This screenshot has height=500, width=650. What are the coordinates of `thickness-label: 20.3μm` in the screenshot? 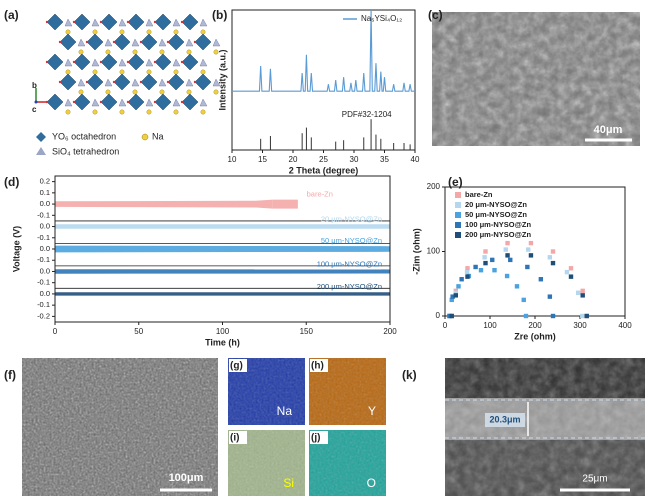 It's located at (504, 419).